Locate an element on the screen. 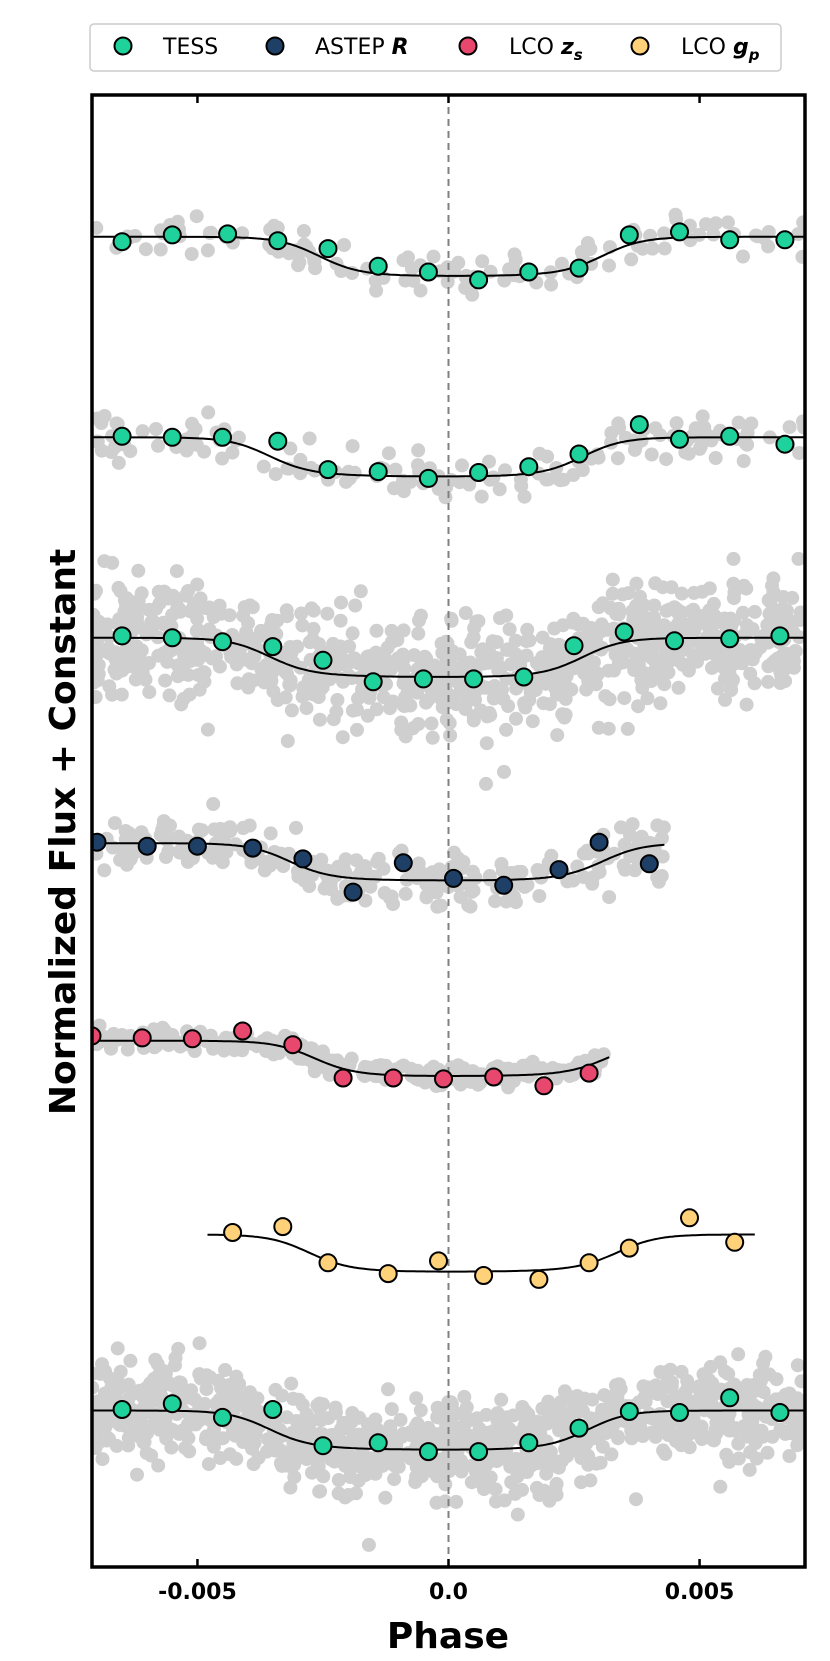 This screenshot has width=830, height=1661. legend-label-lco-z: LCO zs is located at coordinates (546, 49).